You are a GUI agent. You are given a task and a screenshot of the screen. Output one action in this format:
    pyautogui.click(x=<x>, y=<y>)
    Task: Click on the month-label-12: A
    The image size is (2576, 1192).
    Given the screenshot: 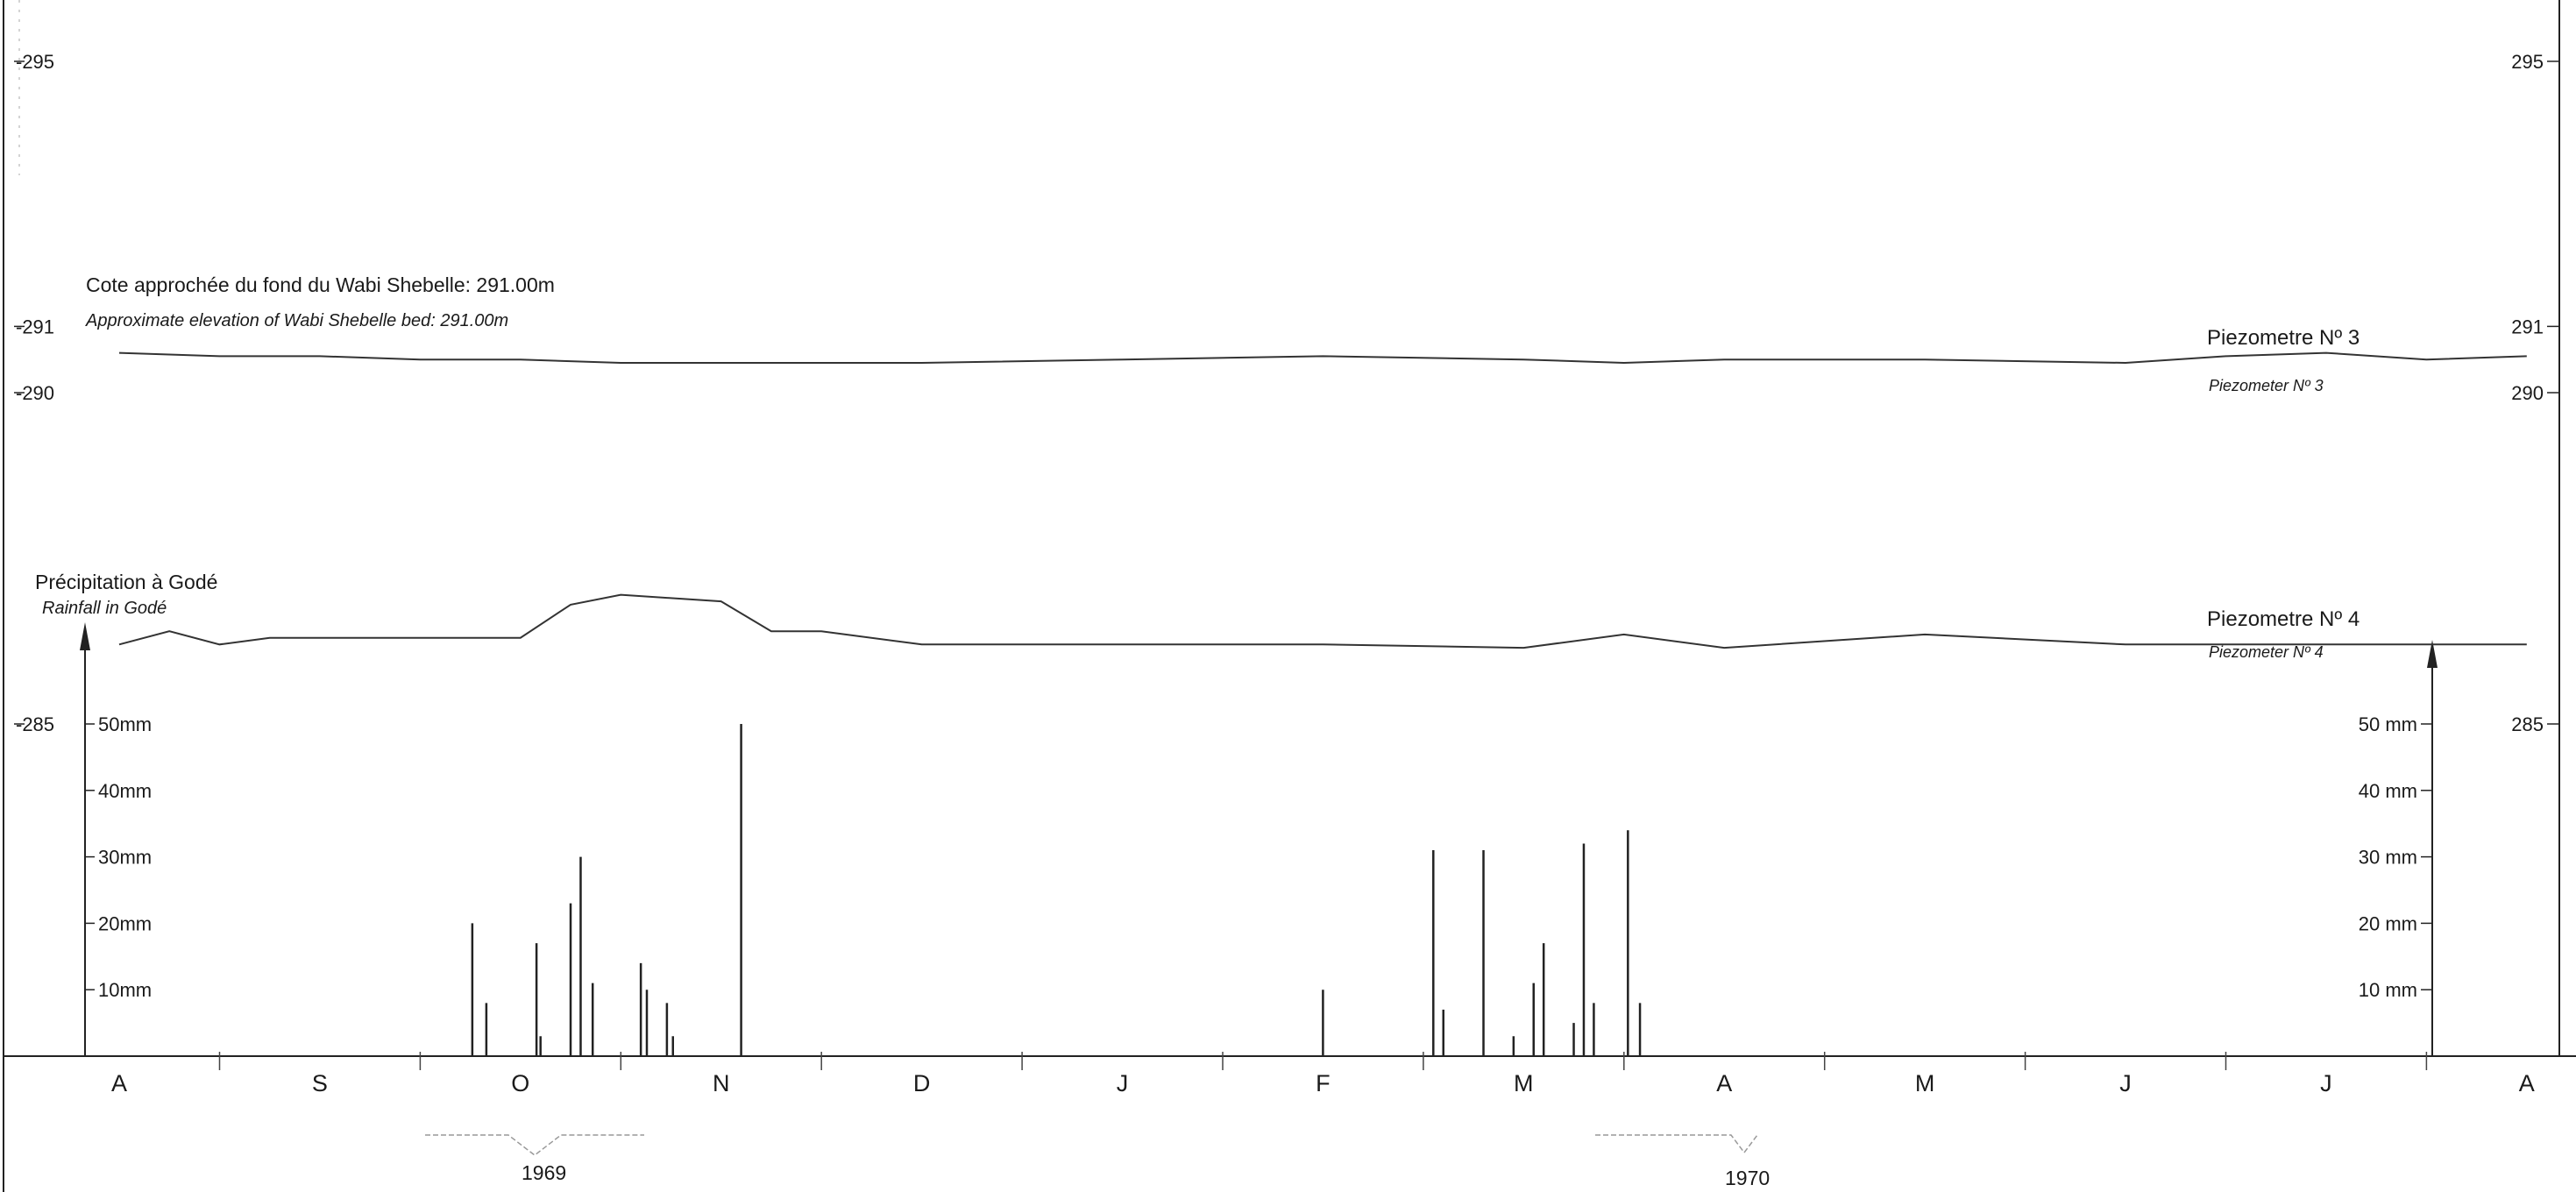 What is the action you would take?
    pyautogui.click(x=2527, y=1083)
    